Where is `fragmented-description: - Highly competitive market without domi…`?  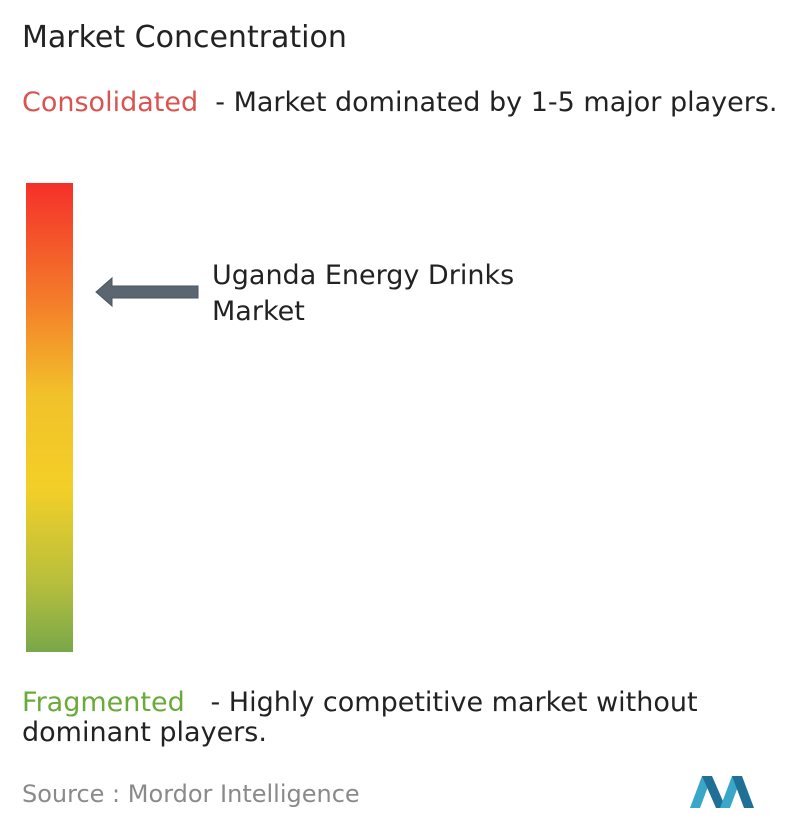
fragmented-description: - Highly competitive market without domi… is located at coordinates (360, 717).